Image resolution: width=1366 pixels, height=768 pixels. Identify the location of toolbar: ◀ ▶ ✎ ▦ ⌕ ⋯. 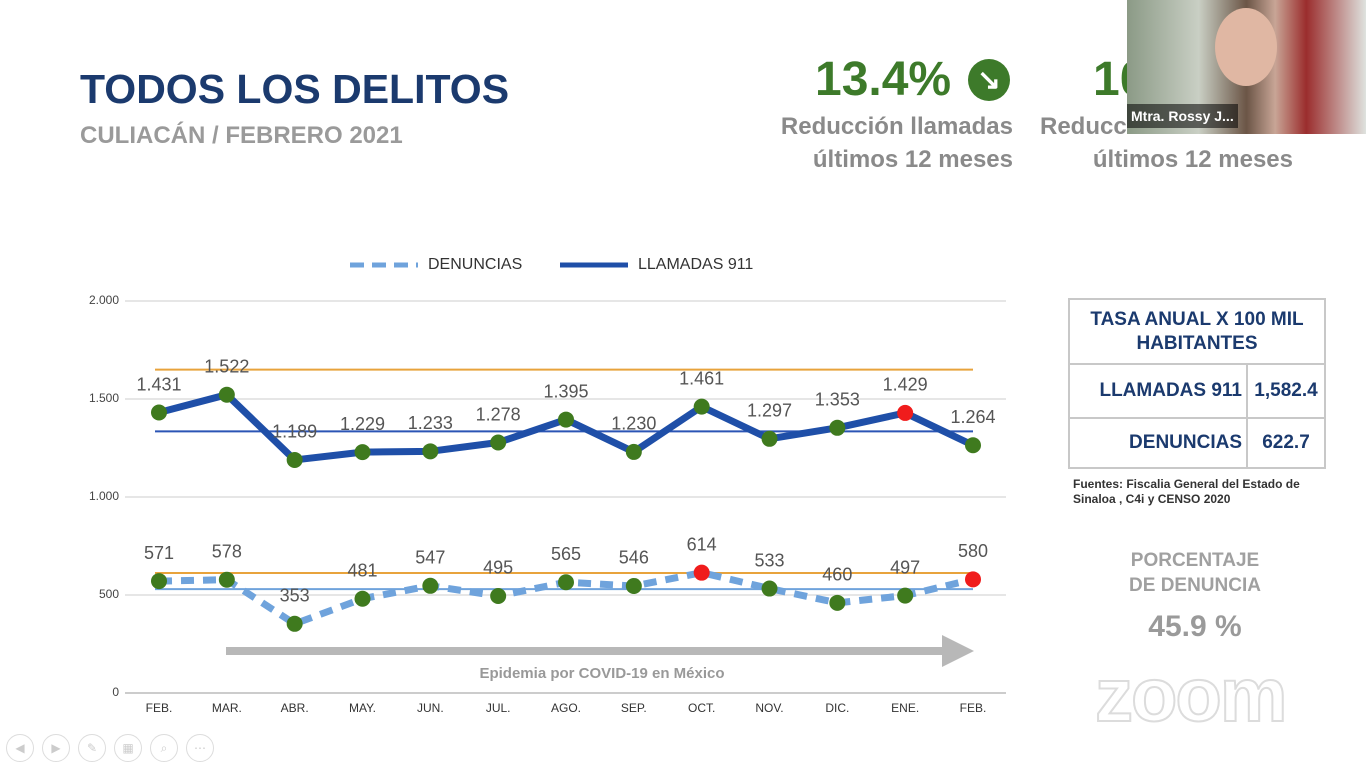
(110, 748).